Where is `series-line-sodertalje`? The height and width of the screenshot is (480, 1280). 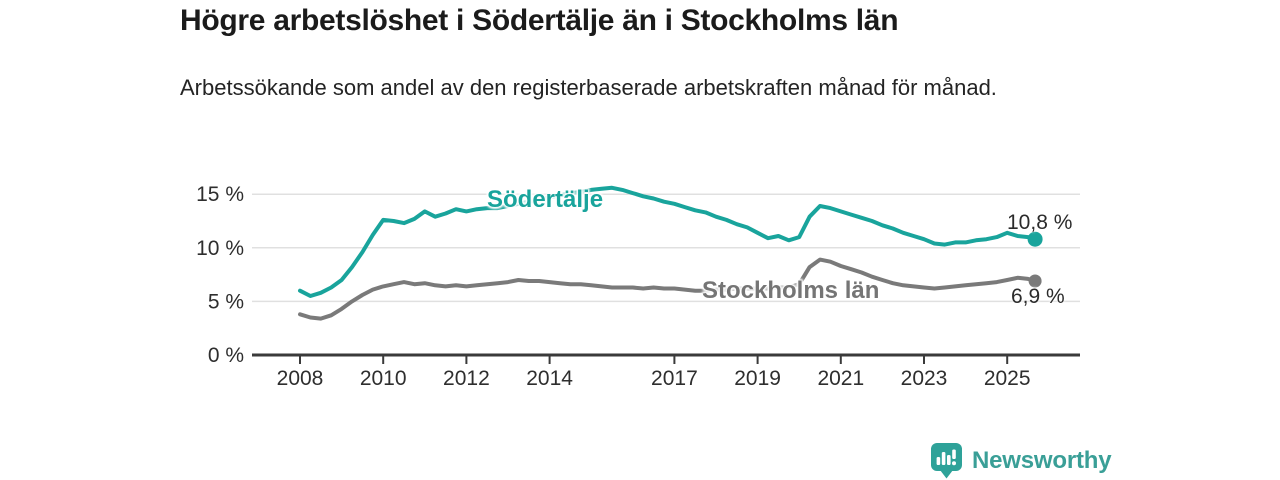 series-line-sodertalje is located at coordinates (668, 241).